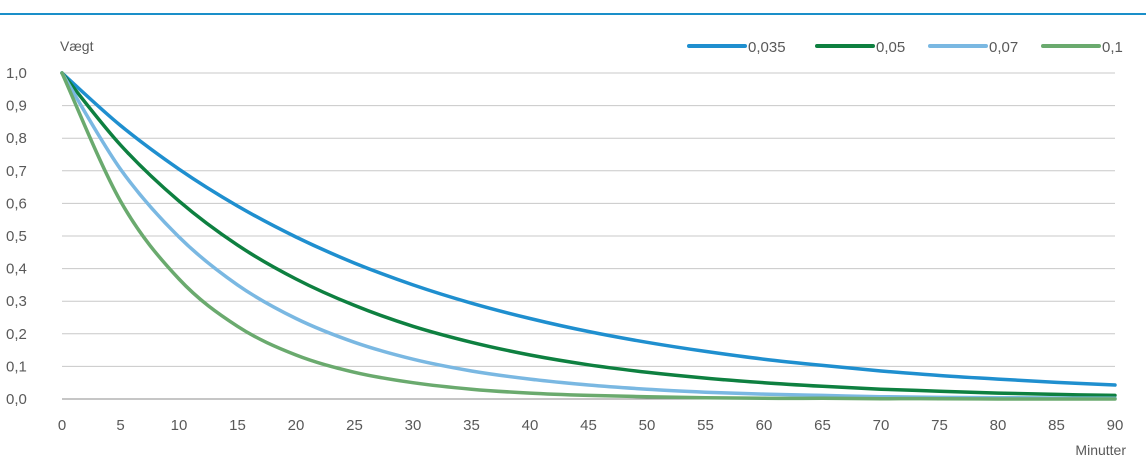 The width and height of the screenshot is (1146, 468). I want to click on x-tick-label: 40, so click(530, 425).